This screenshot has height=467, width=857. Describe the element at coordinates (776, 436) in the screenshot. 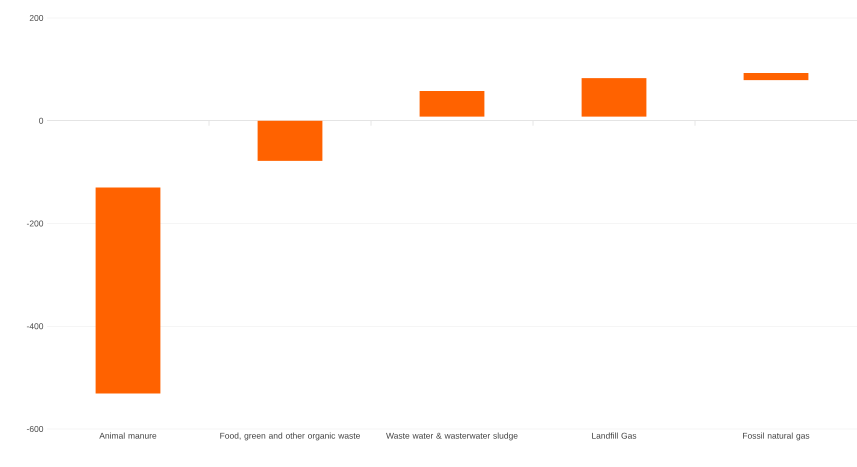

I see `x-tick-label: Fossil natural gas` at that location.